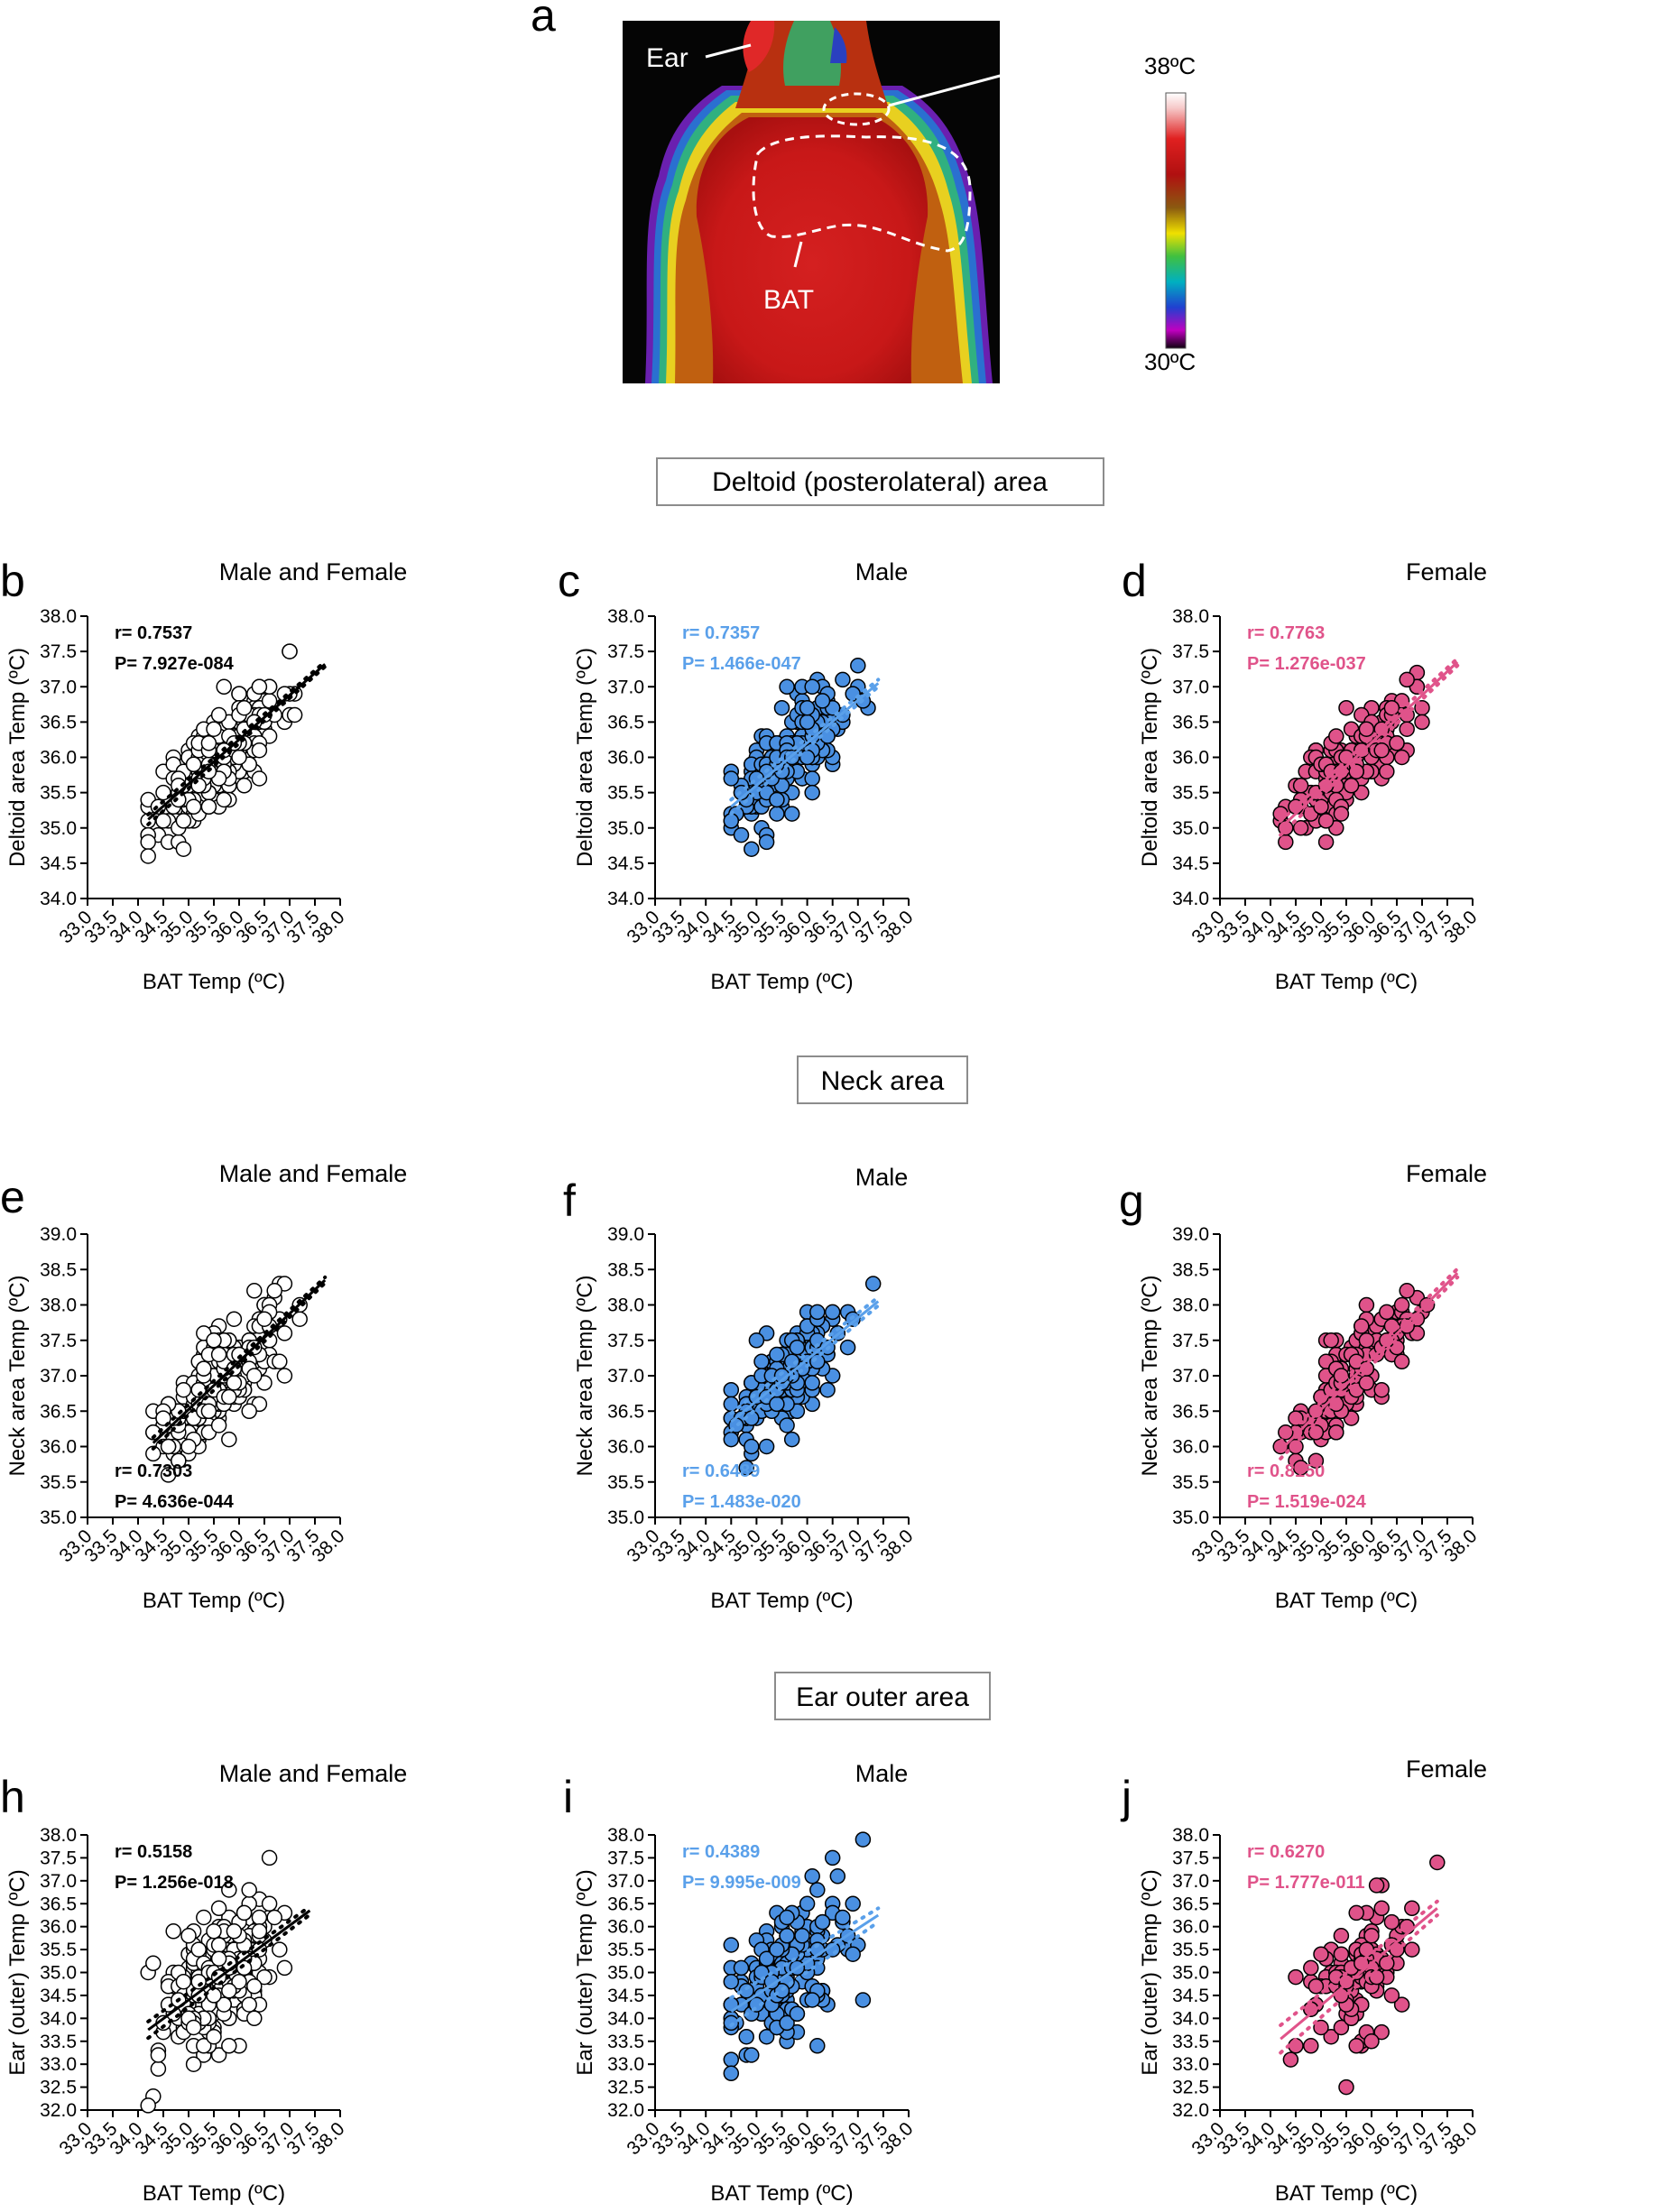 This screenshot has height=2212, width=1663. What do you see at coordinates (12, 1797) in the screenshot?
I see `panel-letter-h: h` at bounding box center [12, 1797].